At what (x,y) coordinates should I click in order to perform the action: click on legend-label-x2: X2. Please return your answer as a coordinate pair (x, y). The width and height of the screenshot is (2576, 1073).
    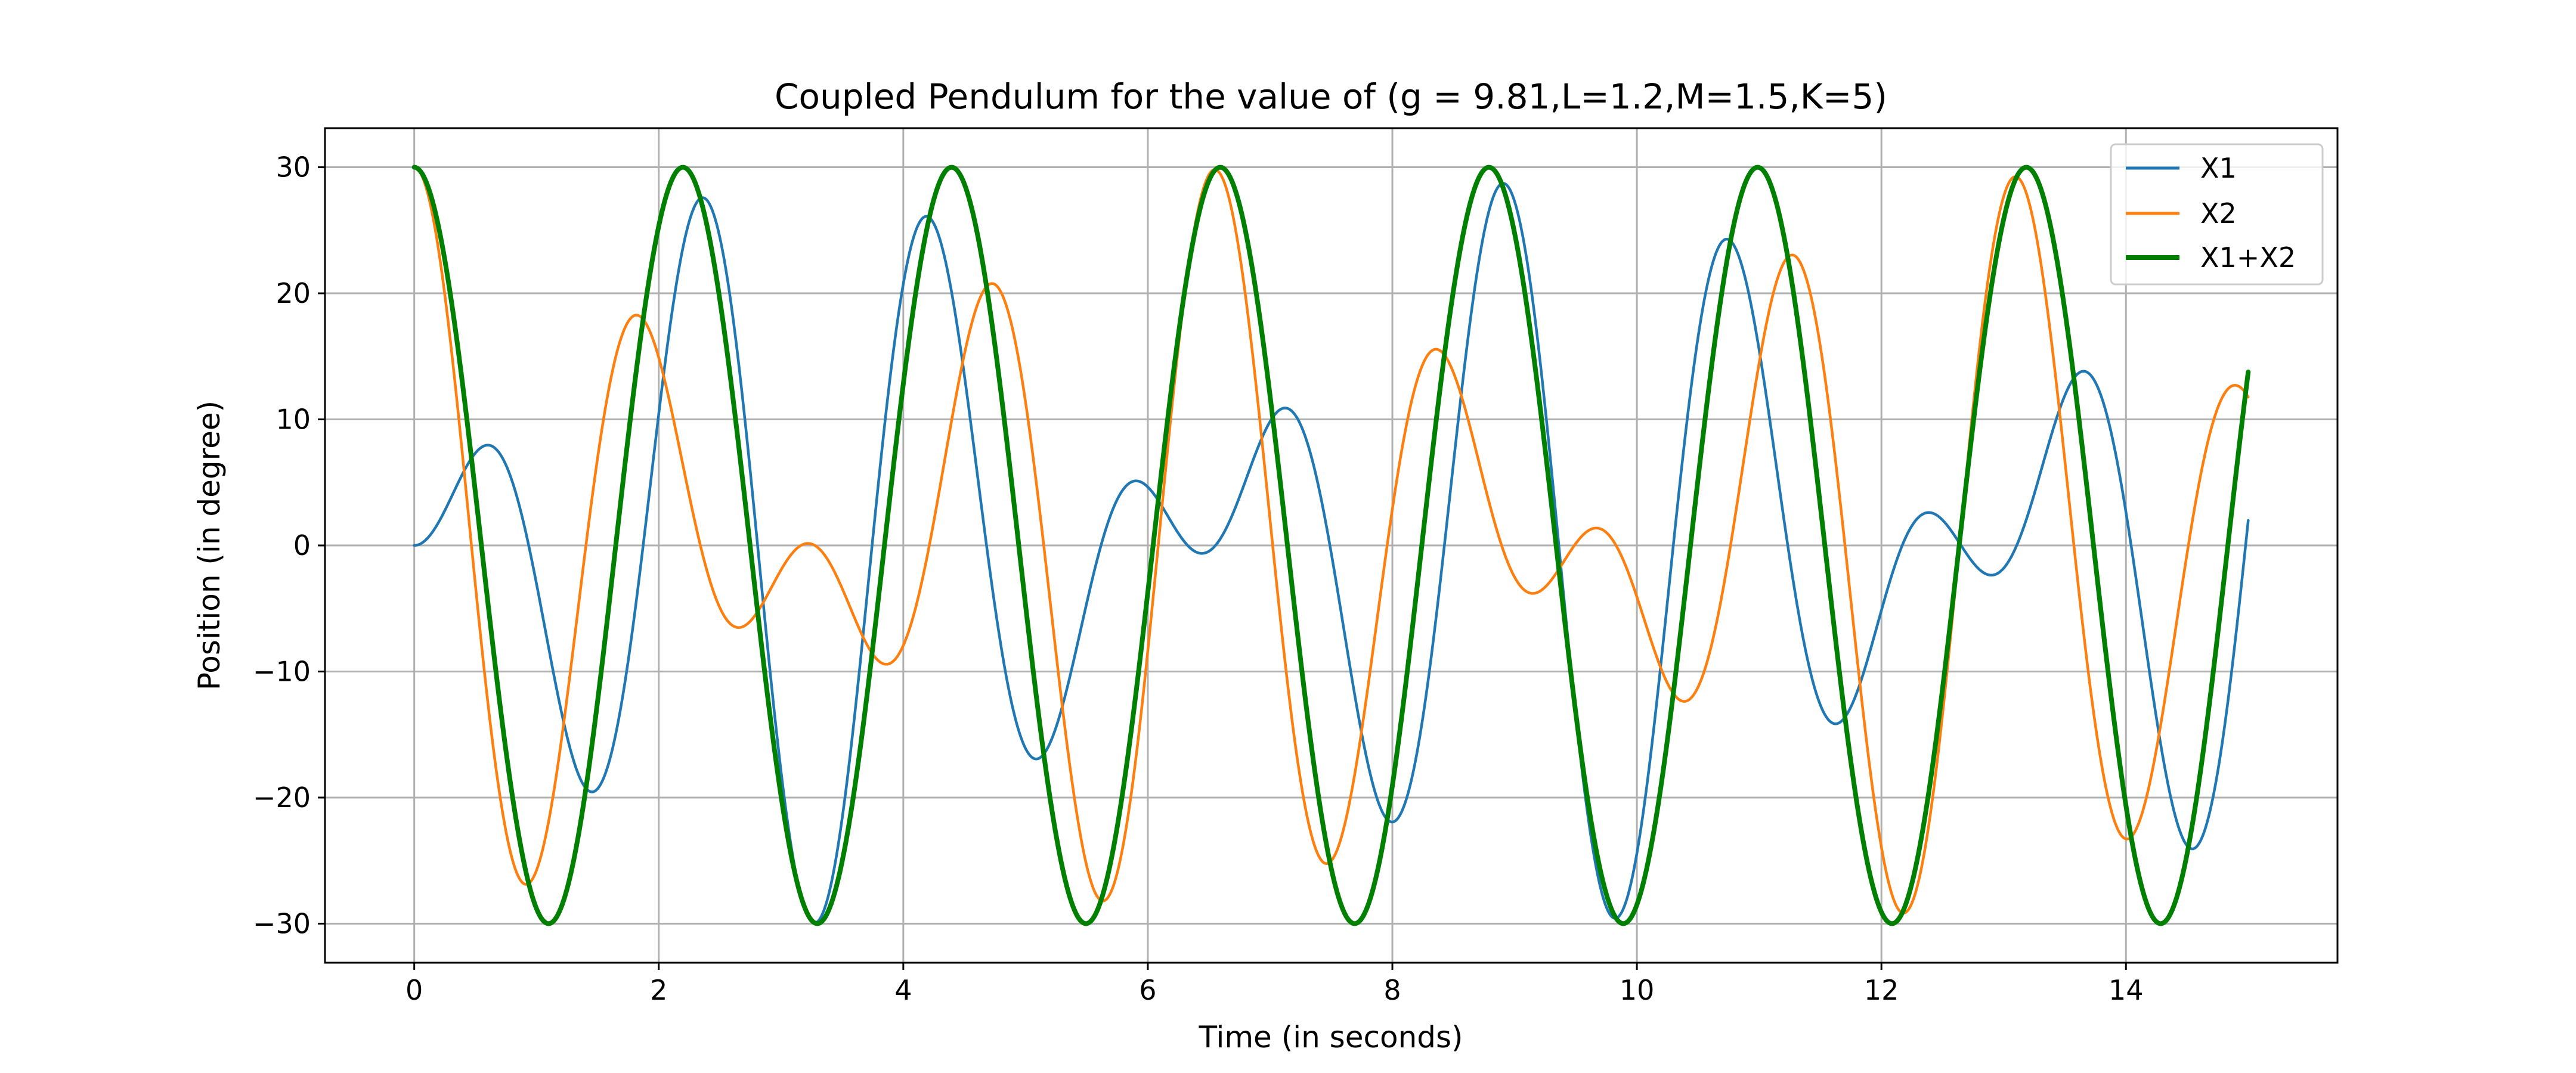
    Looking at the image, I should click on (2219, 213).